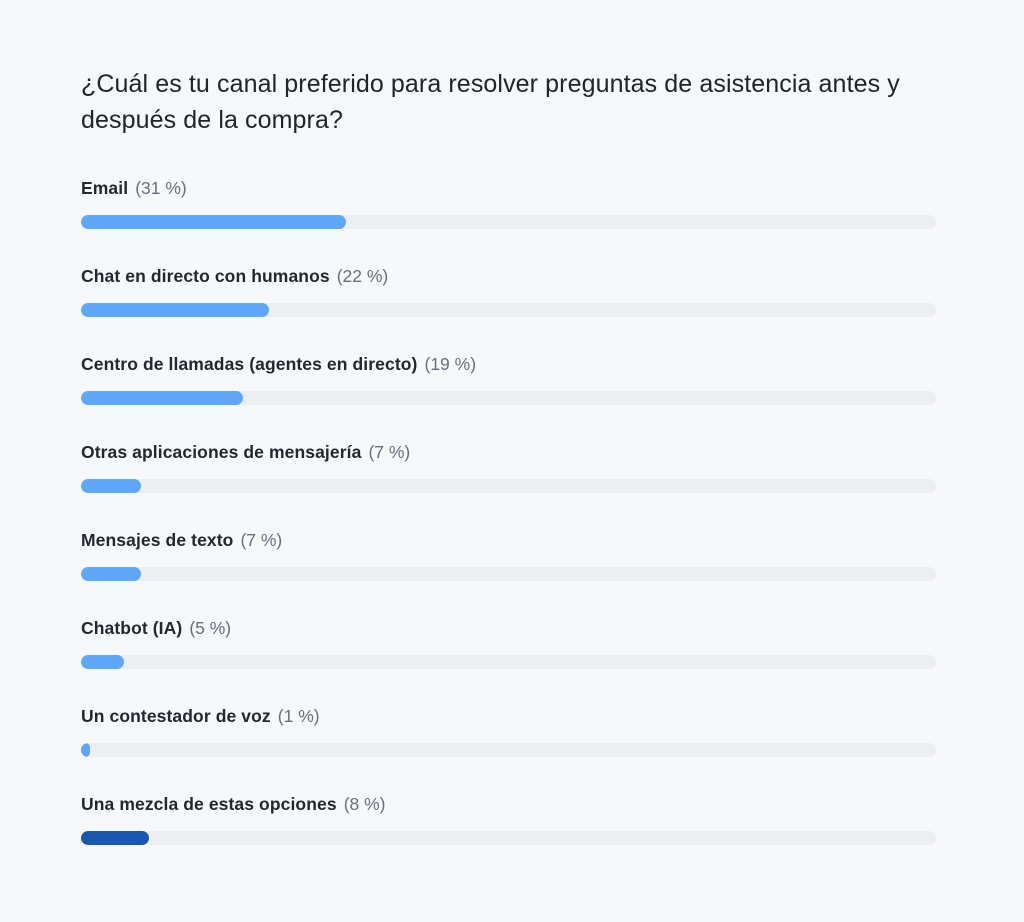 Image resolution: width=1024 pixels, height=922 pixels. I want to click on bar-row: Mensajes de texto (7 %), so click(508, 555).